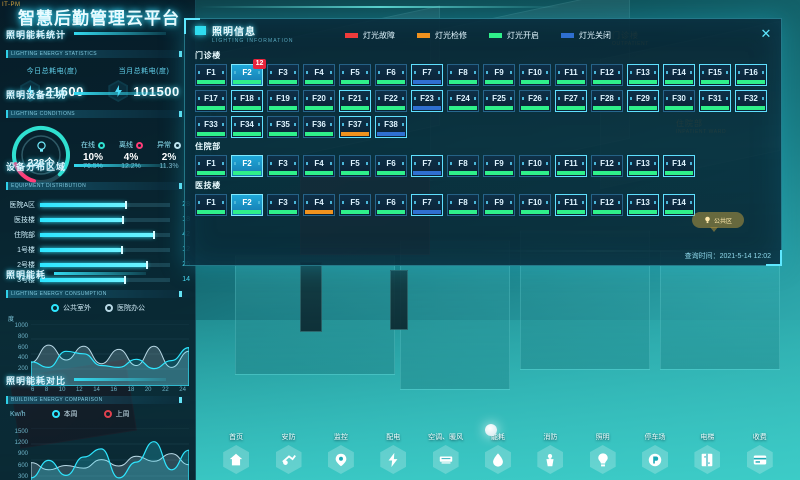 This screenshot has width=800, height=480. I want to click on floor-cell: F19, so click(283, 101).